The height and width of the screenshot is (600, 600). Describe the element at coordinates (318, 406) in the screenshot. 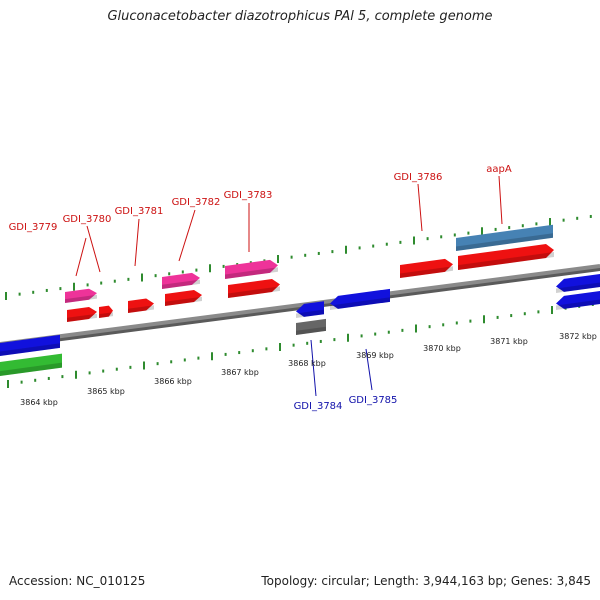

I see `gene-label: GDI_3784` at that location.